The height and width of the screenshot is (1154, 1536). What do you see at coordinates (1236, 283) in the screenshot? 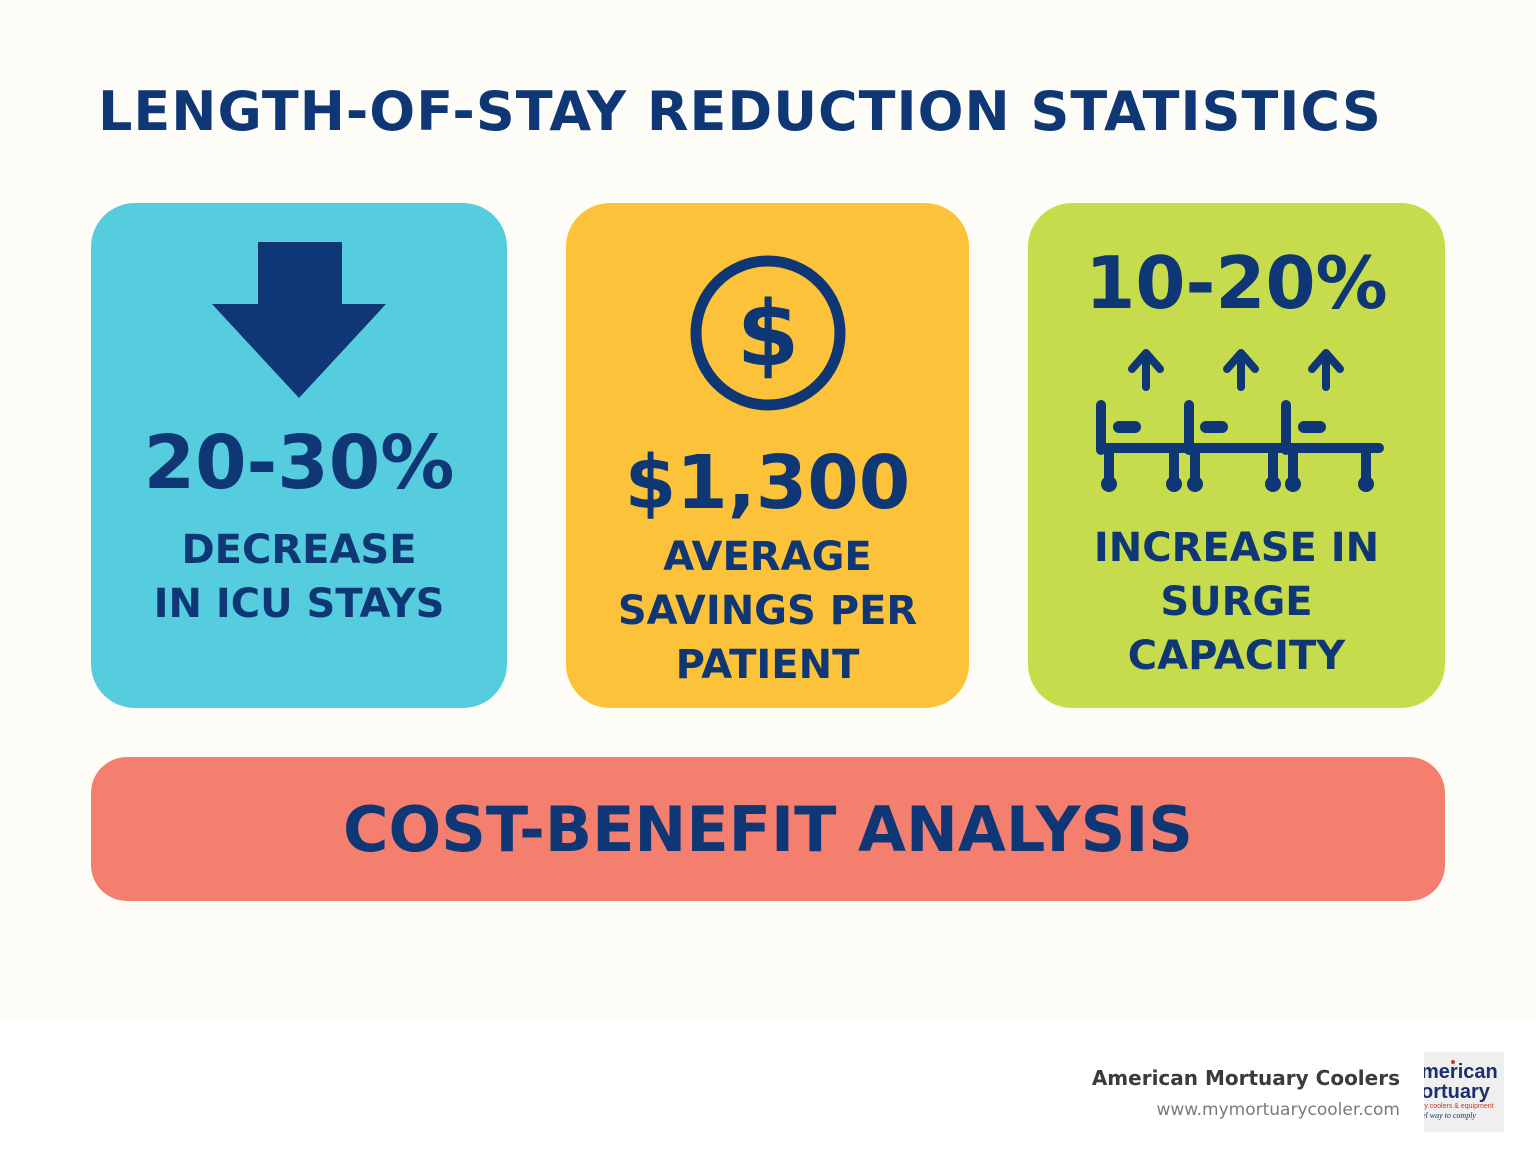
I see `stat-value: 10-20%` at bounding box center [1236, 283].